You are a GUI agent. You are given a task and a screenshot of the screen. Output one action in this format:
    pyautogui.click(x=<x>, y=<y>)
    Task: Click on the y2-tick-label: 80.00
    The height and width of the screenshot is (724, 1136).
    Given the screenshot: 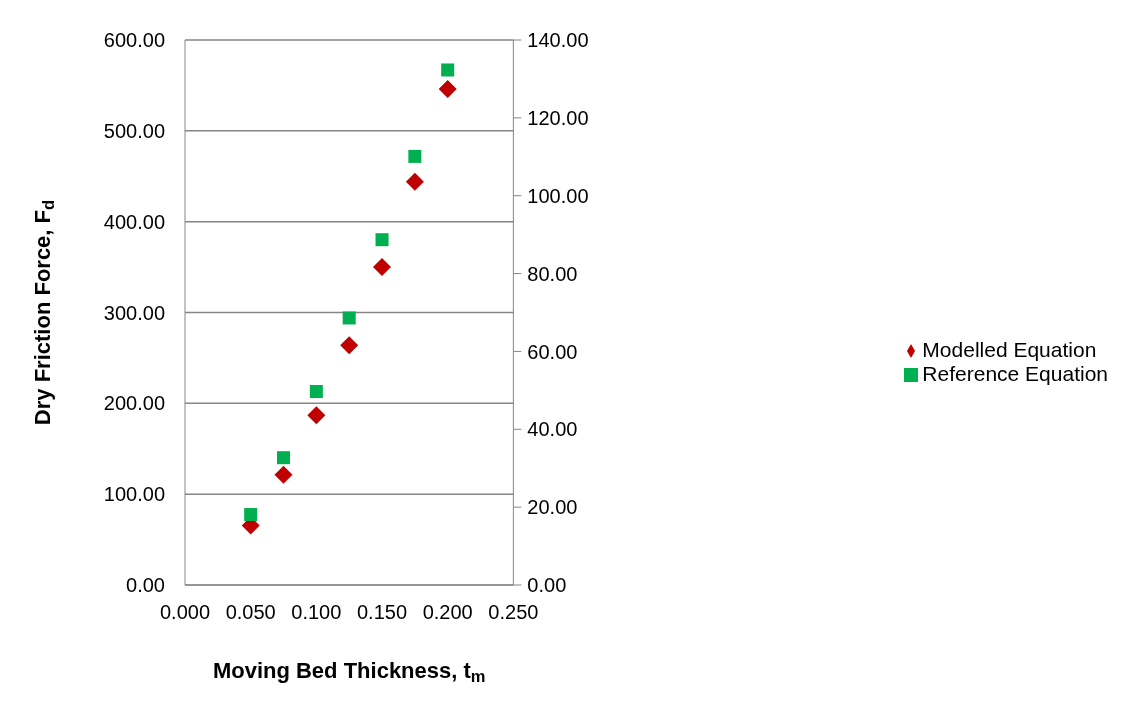 What is the action you would take?
    pyautogui.click(x=552, y=273)
    